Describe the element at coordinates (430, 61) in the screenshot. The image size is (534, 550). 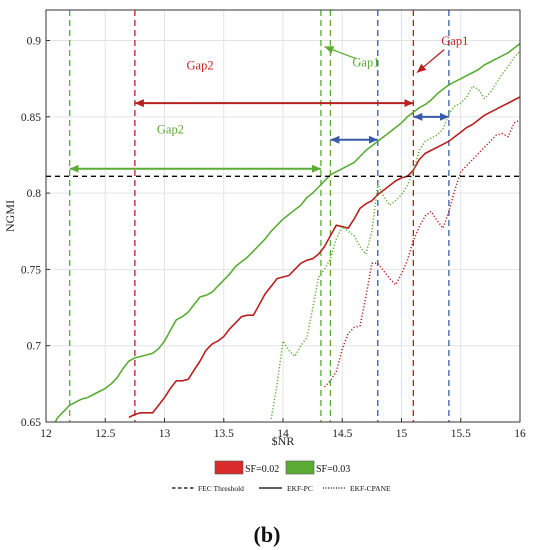
I see `gap1-red-pointer` at that location.